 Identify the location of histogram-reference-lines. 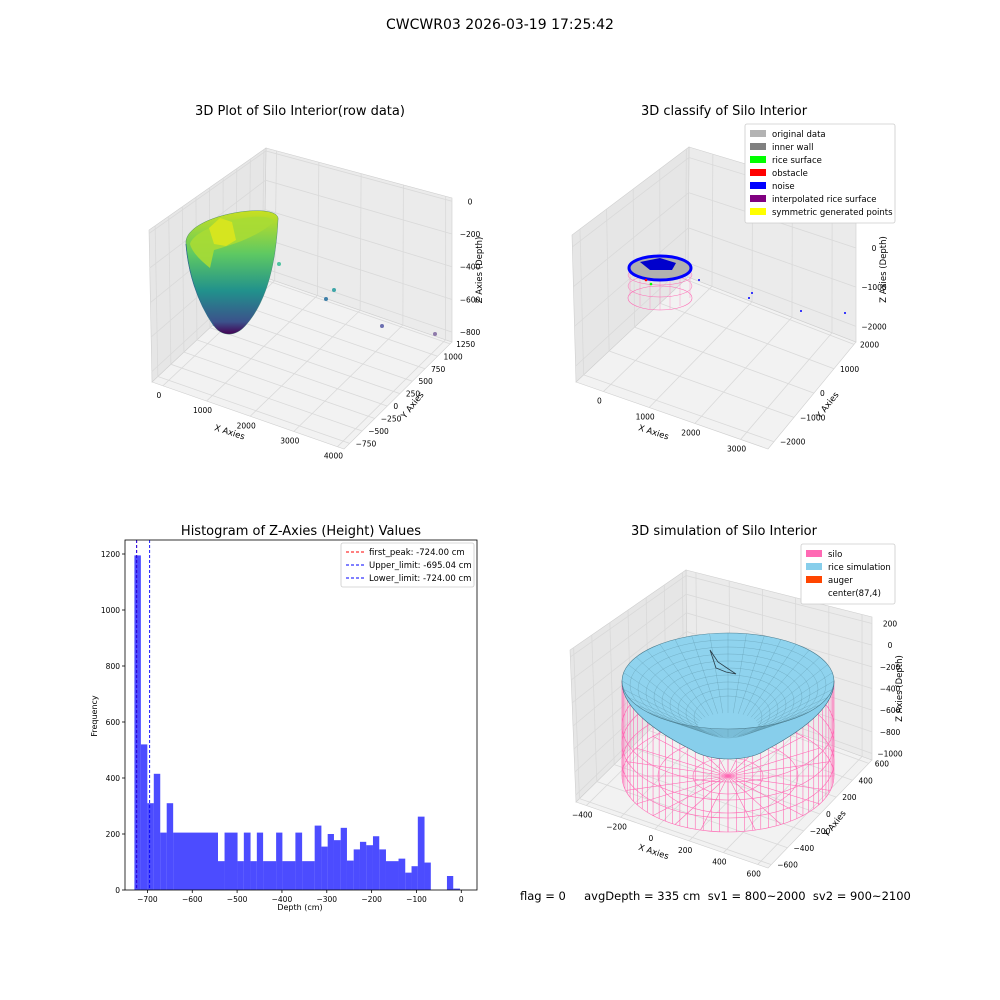
(143, 715).